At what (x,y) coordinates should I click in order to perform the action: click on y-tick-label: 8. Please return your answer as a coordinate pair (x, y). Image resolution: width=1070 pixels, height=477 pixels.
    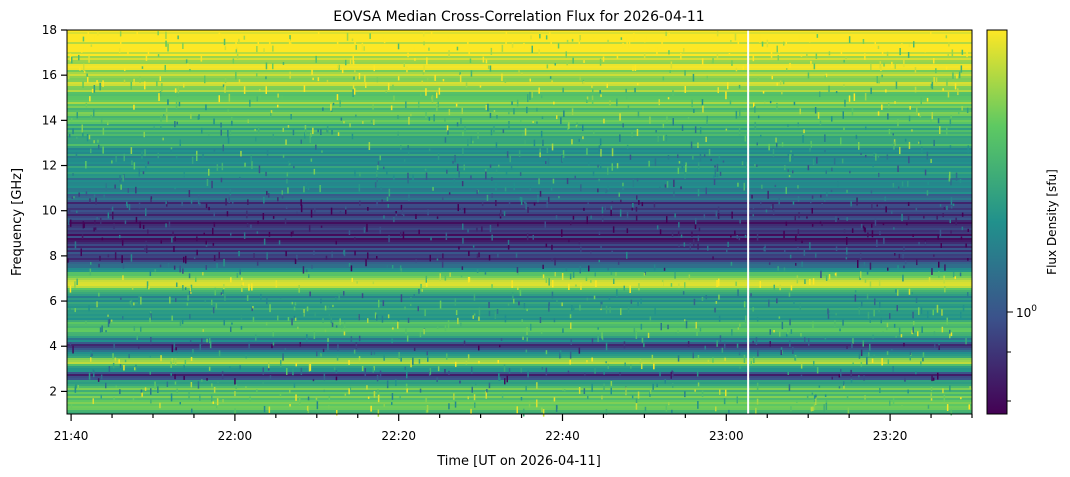
    Looking at the image, I should click on (53, 256).